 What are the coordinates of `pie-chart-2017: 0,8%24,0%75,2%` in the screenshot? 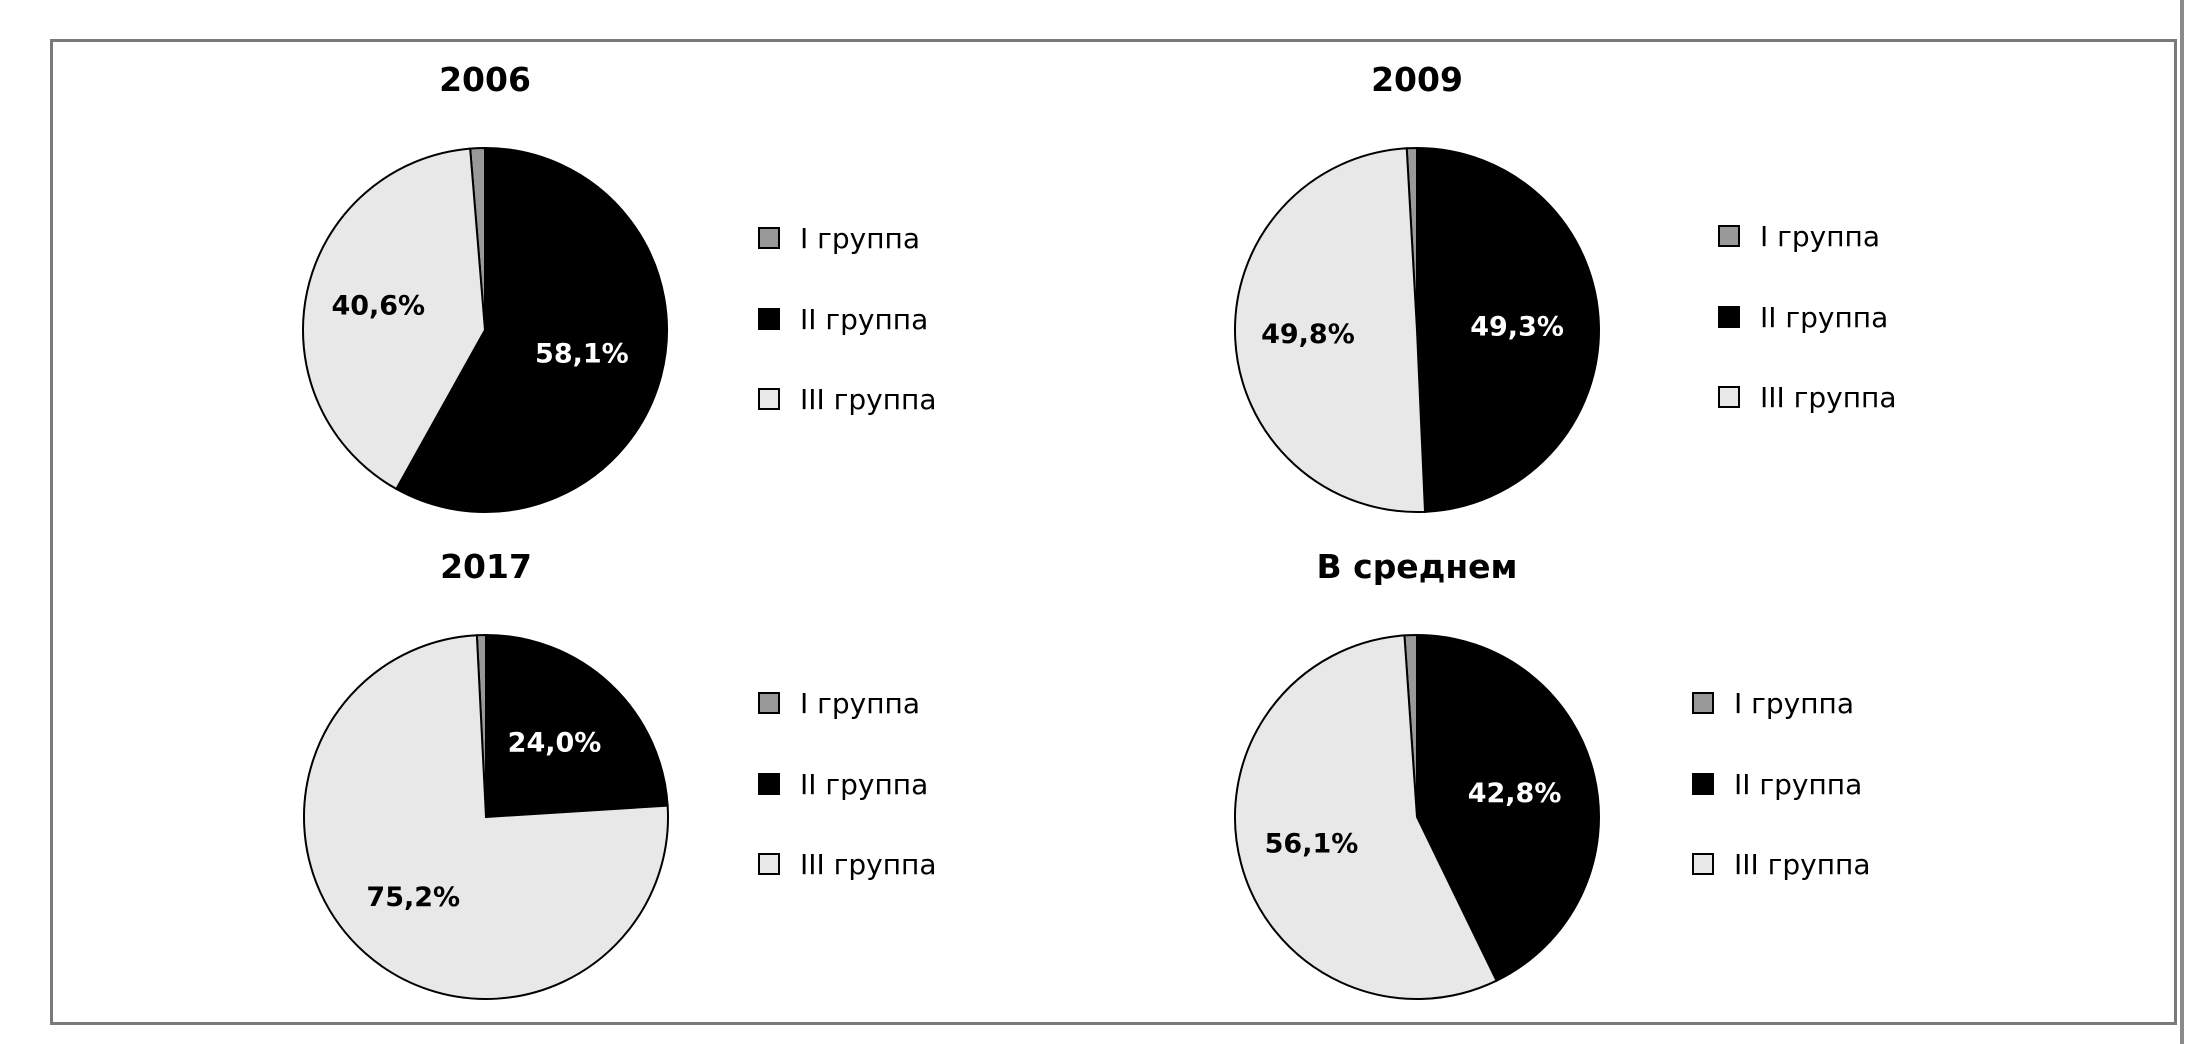 It's located at (486, 816).